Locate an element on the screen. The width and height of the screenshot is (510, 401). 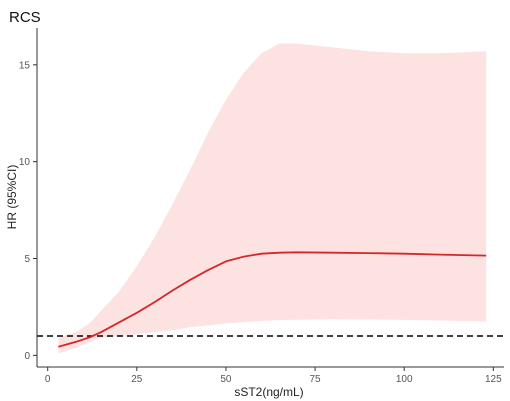
x-tick-label: 50 is located at coordinates (226, 379).